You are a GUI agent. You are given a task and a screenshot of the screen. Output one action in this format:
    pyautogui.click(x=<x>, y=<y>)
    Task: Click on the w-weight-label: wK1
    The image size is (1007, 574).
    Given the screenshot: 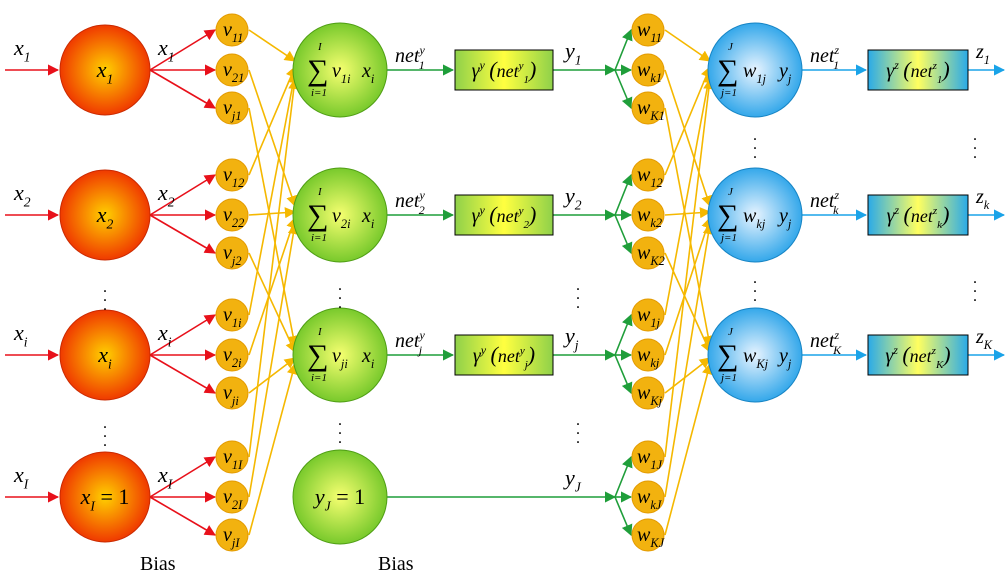 What is the action you would take?
    pyautogui.click(x=651, y=110)
    